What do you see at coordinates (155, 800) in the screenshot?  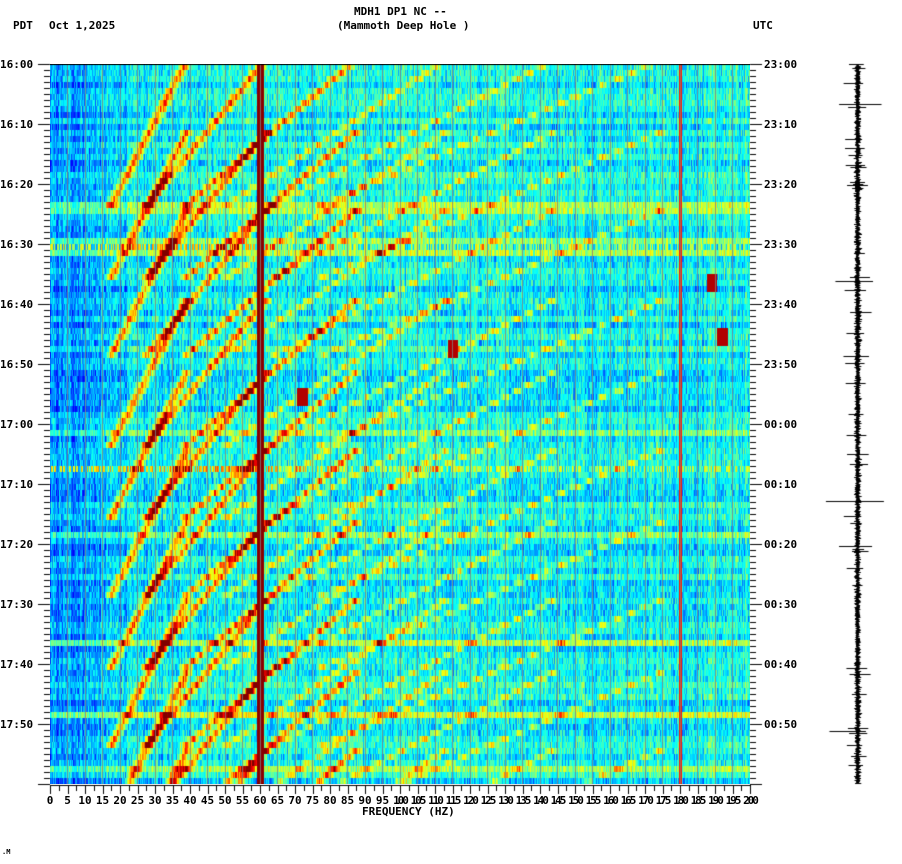 I see `x-tick-label: 30` at bounding box center [155, 800].